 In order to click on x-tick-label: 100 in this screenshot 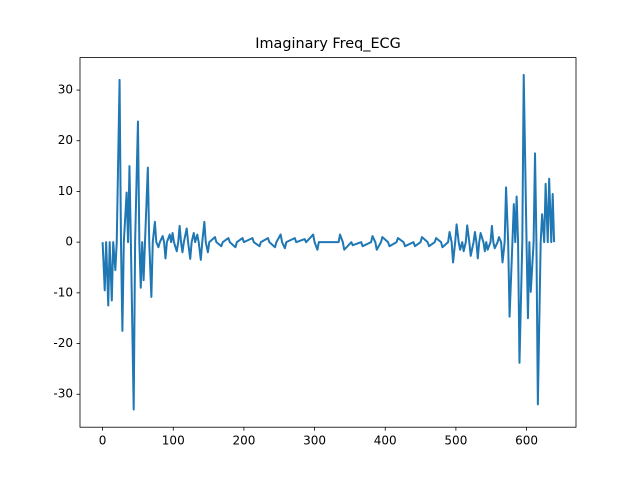, I will do `click(173, 441)`.